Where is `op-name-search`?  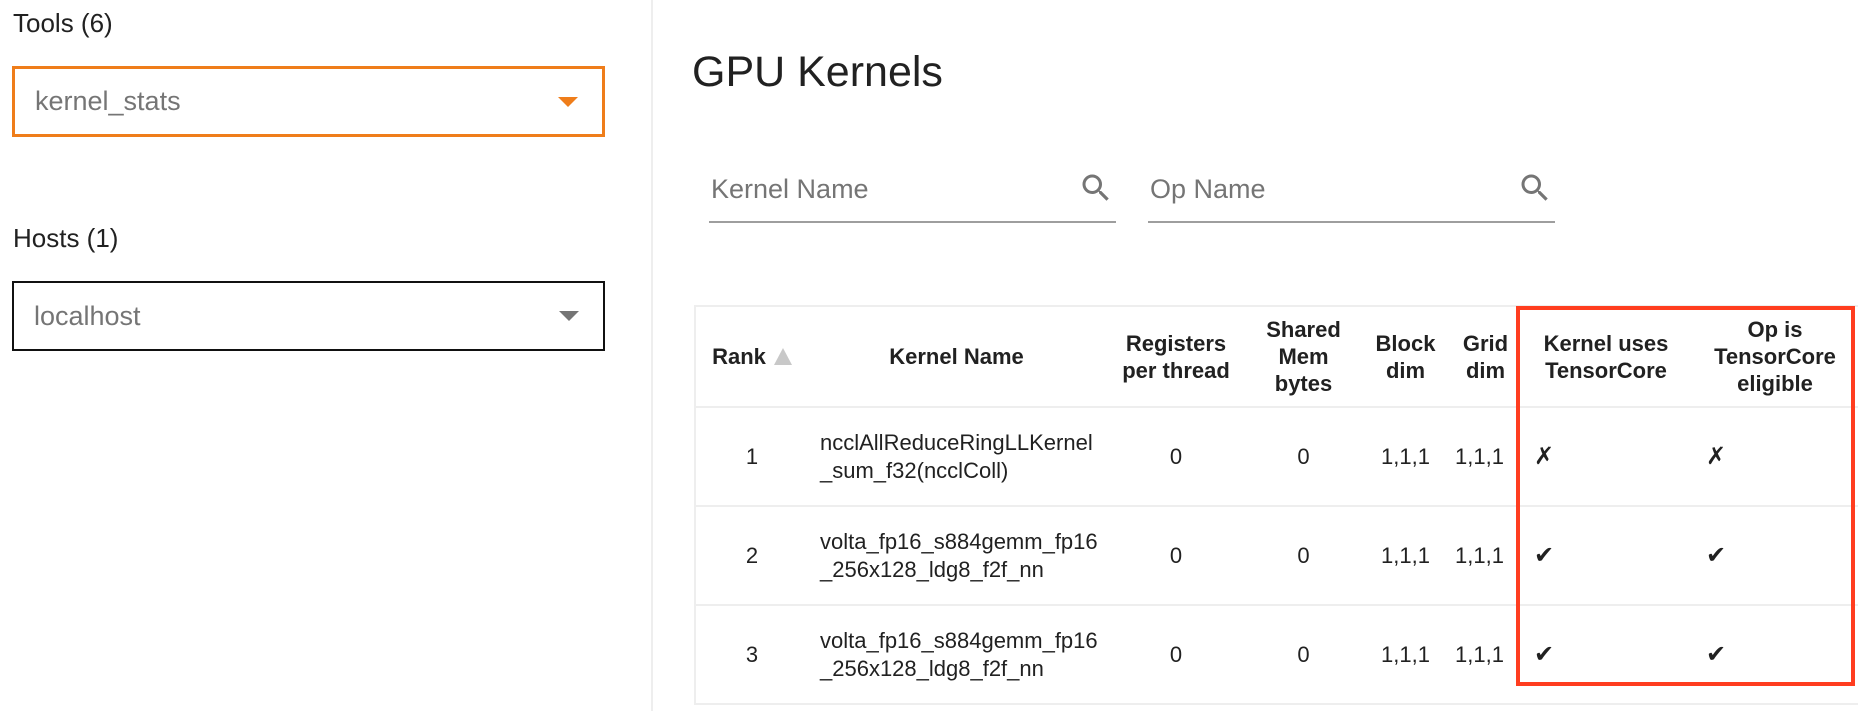 op-name-search is located at coordinates (1351, 194).